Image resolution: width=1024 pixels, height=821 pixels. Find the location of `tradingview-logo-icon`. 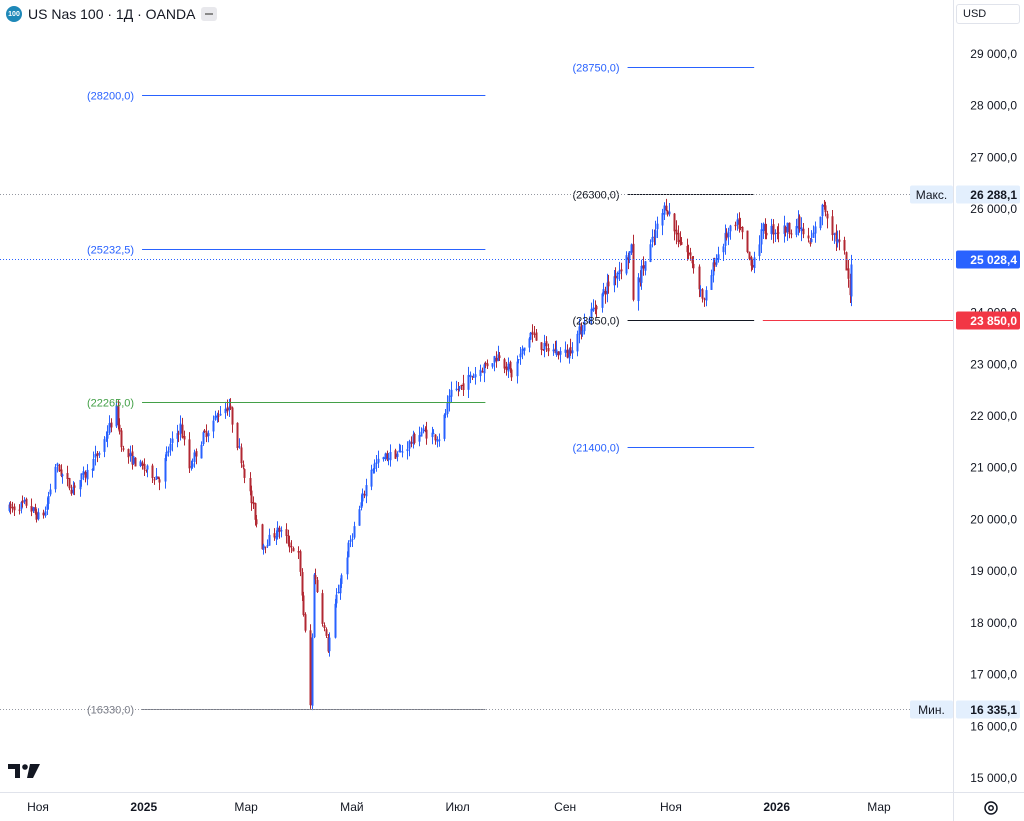

tradingview-logo-icon is located at coordinates (25, 771).